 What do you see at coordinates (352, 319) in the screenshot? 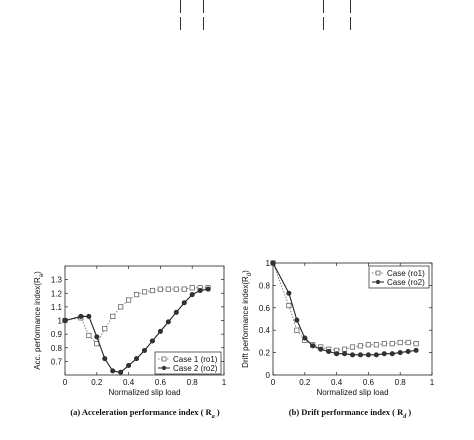
I see `plot-frame` at bounding box center [352, 319].